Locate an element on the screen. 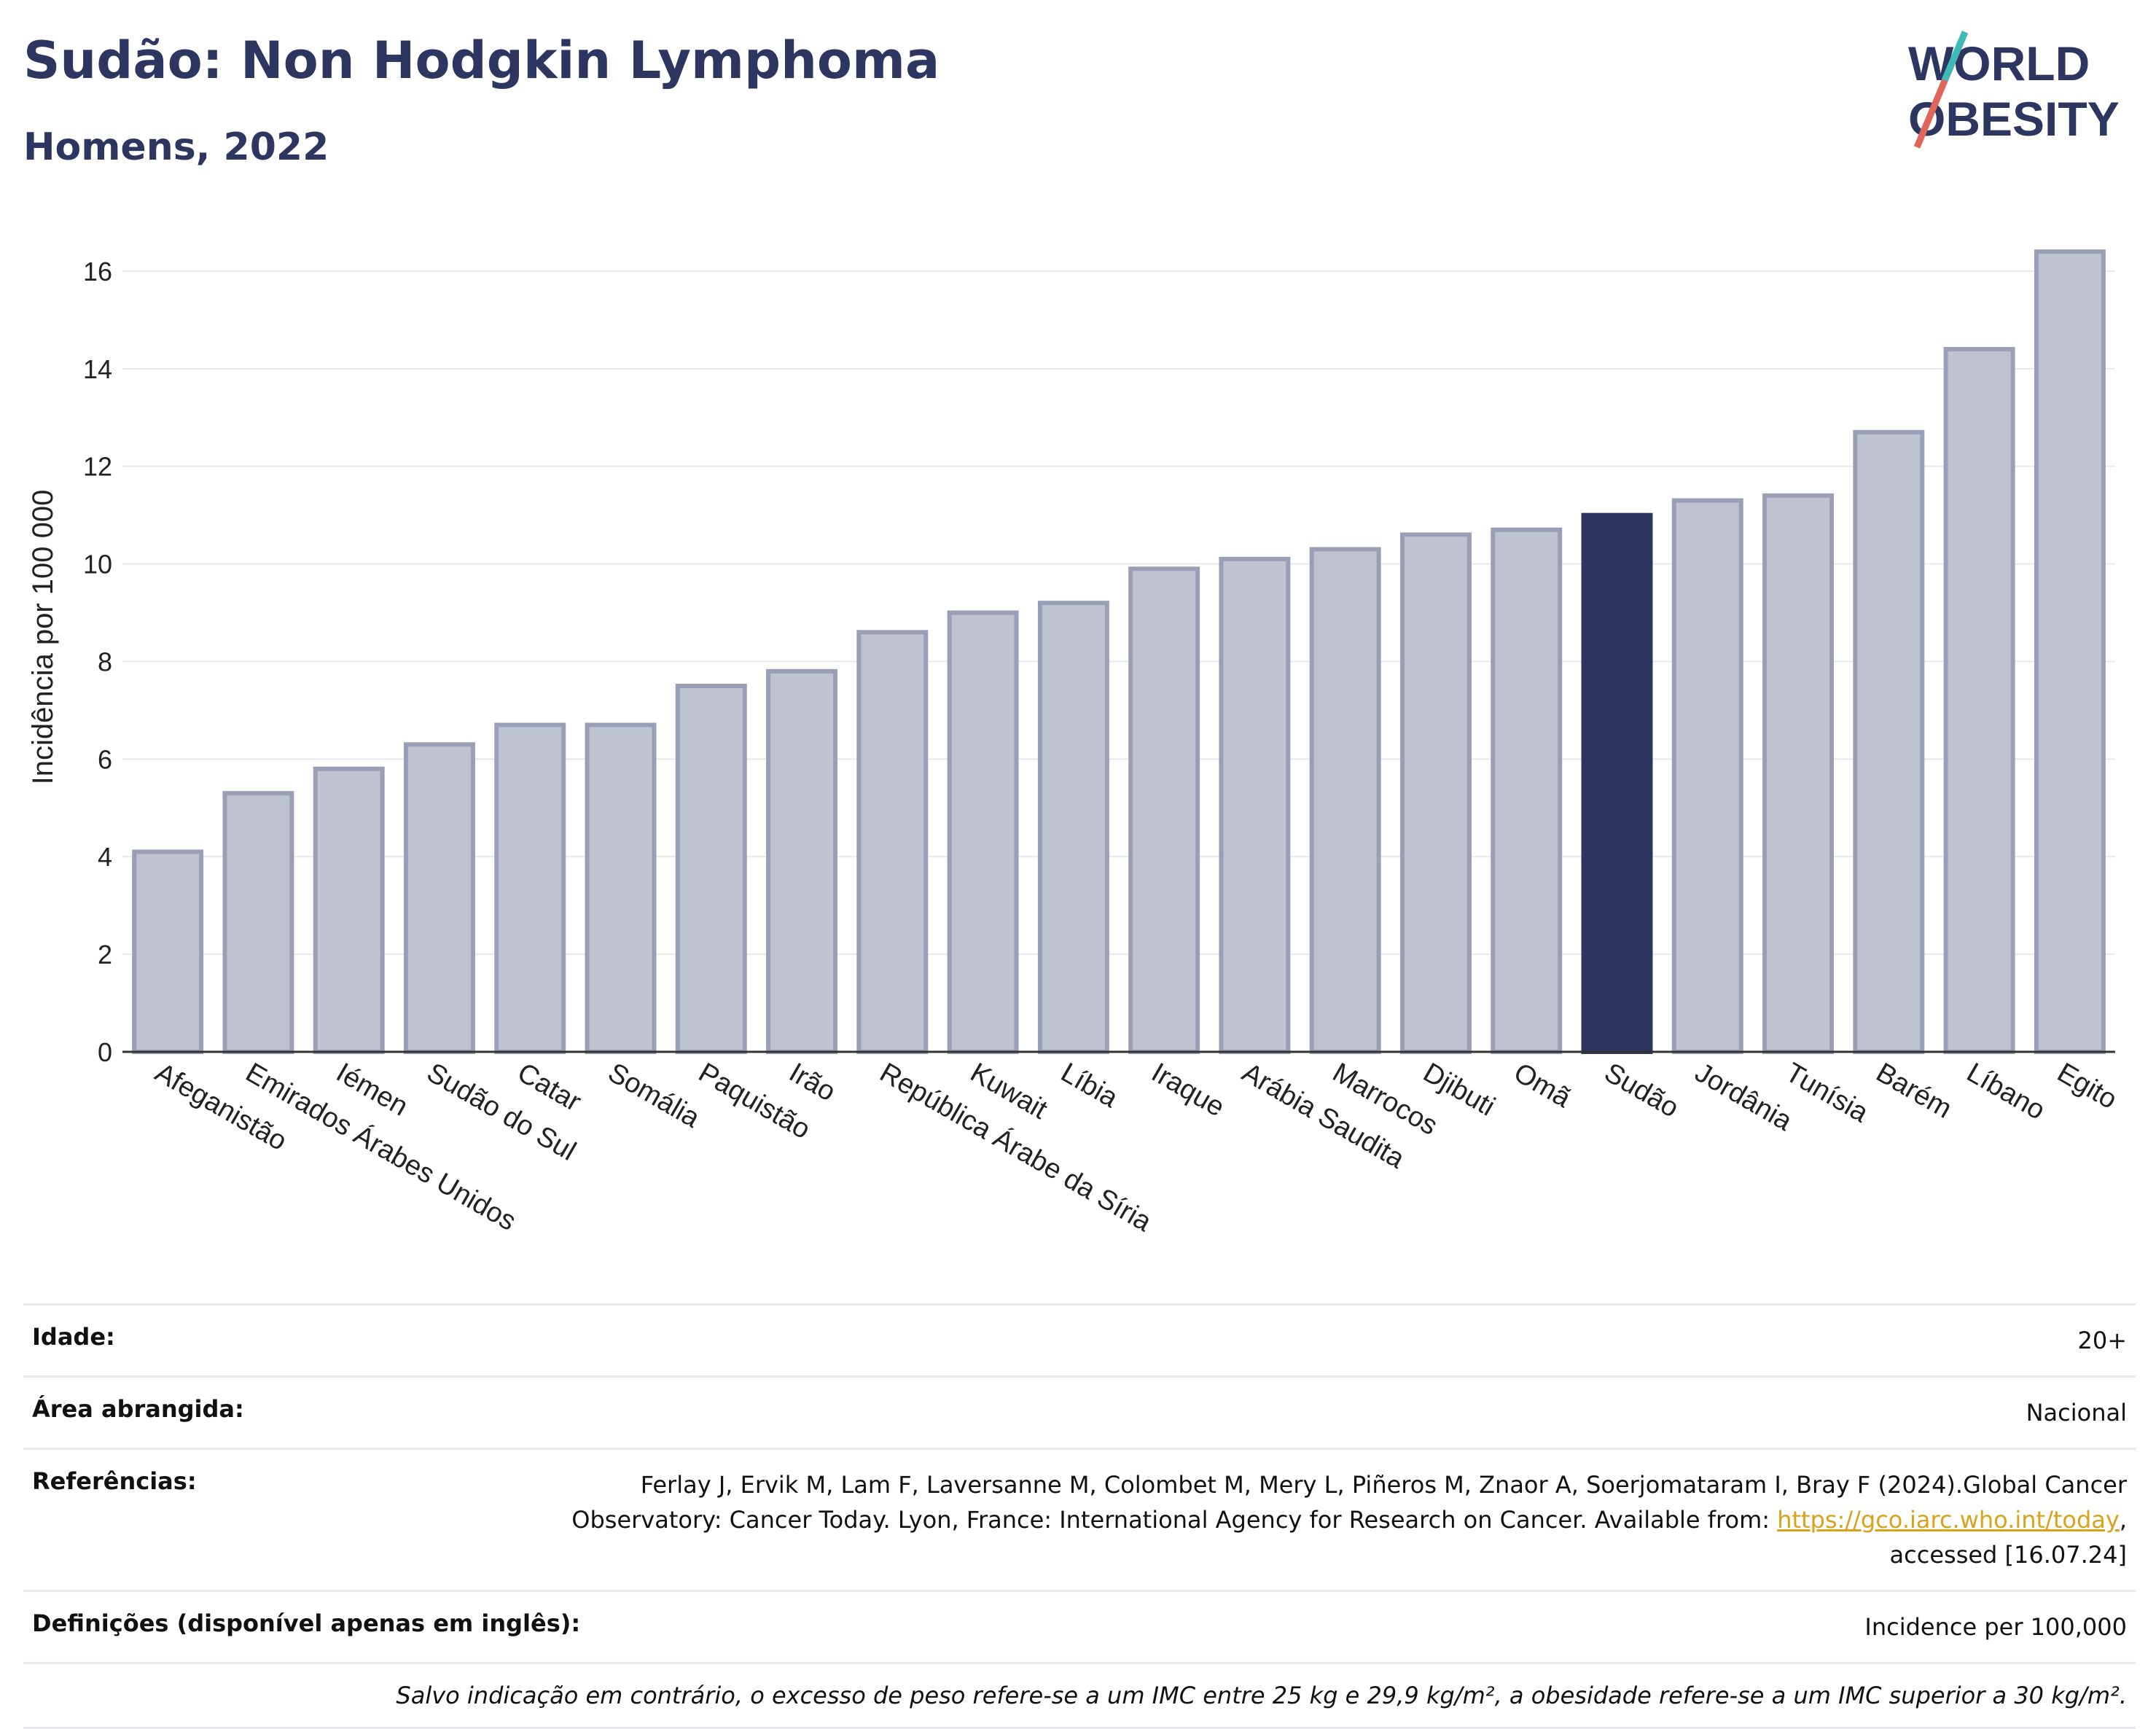 The width and height of the screenshot is (2156, 1729). references-link: https://gco.iarc.who.int/today is located at coordinates (1949, 1520).